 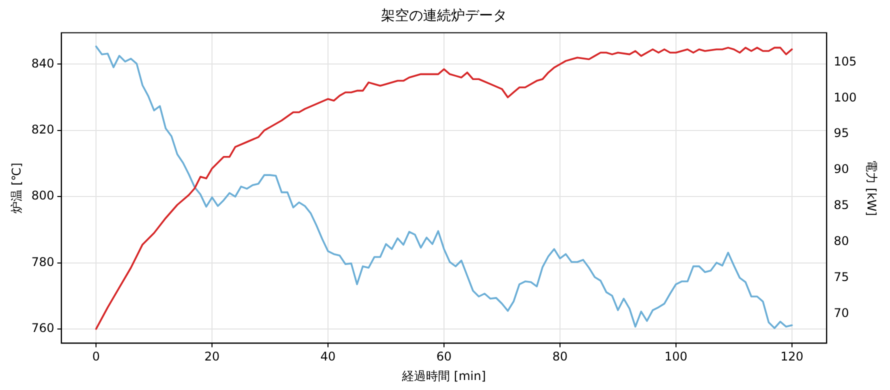 I want to click on y2-tick-label: 105, so click(x=845, y=61).